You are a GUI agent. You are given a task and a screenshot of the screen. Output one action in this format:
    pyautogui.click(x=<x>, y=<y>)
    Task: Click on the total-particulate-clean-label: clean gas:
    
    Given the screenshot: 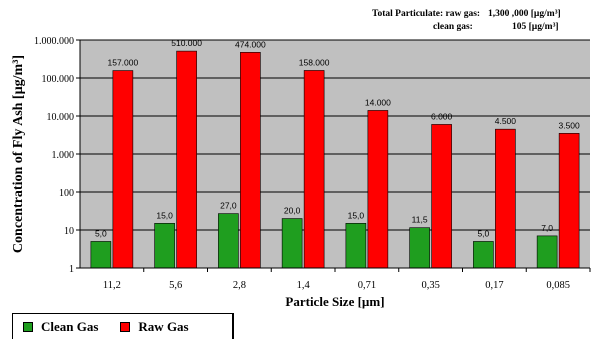 What is the action you would take?
    pyautogui.click(x=453, y=27)
    